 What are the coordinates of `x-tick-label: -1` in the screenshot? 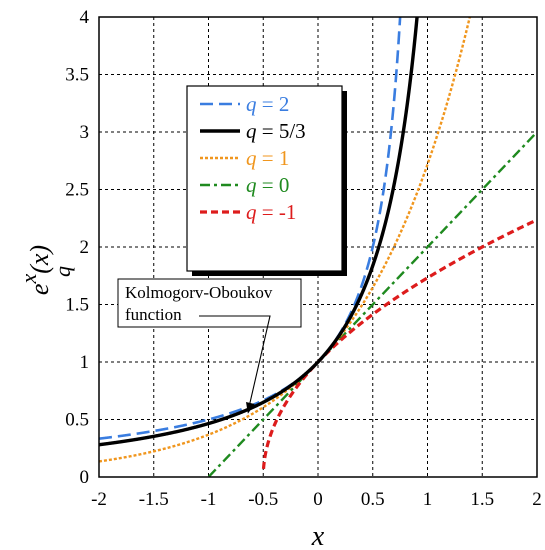 It's located at (209, 499).